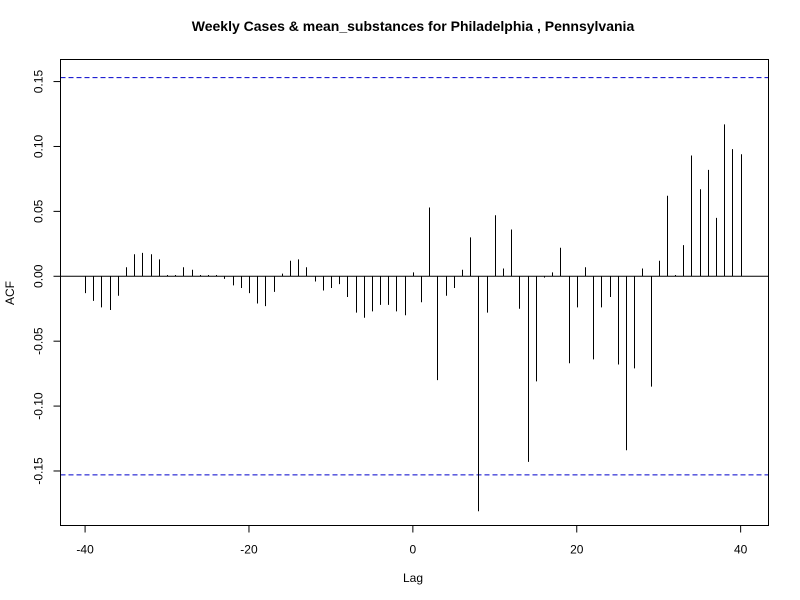 This screenshot has width=800, height=600. I want to click on x-axis: -40 -20 0 20 40, so click(412, 541).